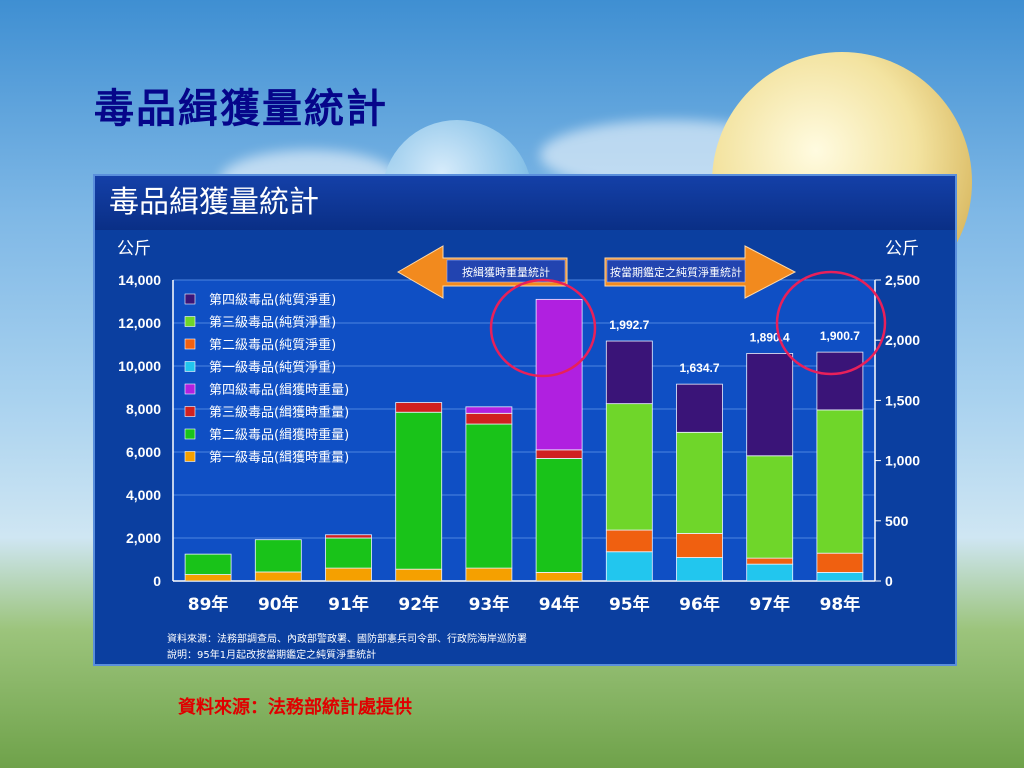 The width and height of the screenshot is (1024, 768). I want to click on legend-label: 第四級毒品(緝獲時重量), so click(279, 390).